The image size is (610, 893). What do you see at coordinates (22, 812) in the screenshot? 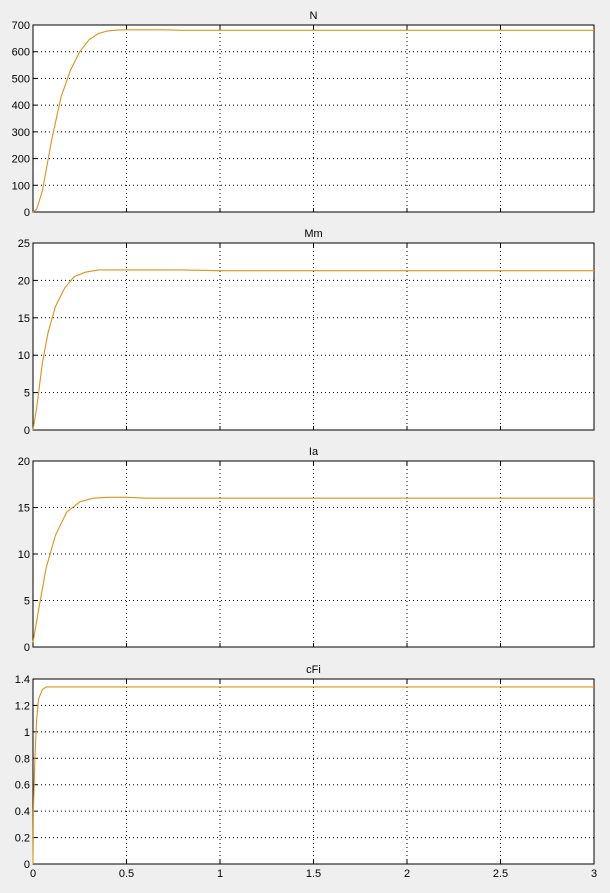
I see `ytick-label: 0.4` at bounding box center [22, 812].